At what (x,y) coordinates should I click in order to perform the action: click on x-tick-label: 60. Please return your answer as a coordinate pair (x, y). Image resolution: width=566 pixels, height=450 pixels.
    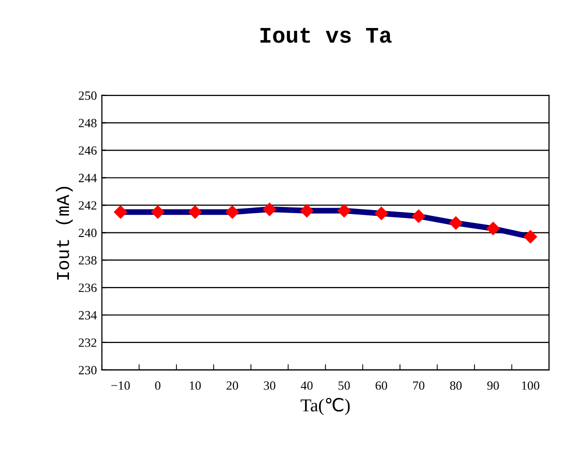
    Looking at the image, I should click on (382, 385).